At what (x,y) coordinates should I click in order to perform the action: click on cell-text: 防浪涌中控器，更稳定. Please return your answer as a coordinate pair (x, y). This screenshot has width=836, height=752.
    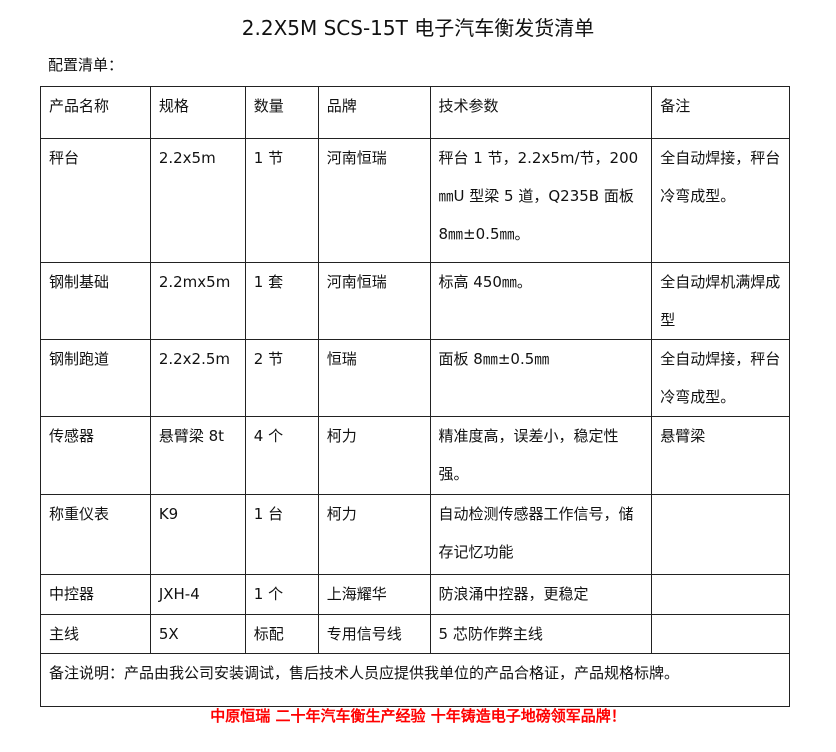
    Looking at the image, I should click on (513, 594).